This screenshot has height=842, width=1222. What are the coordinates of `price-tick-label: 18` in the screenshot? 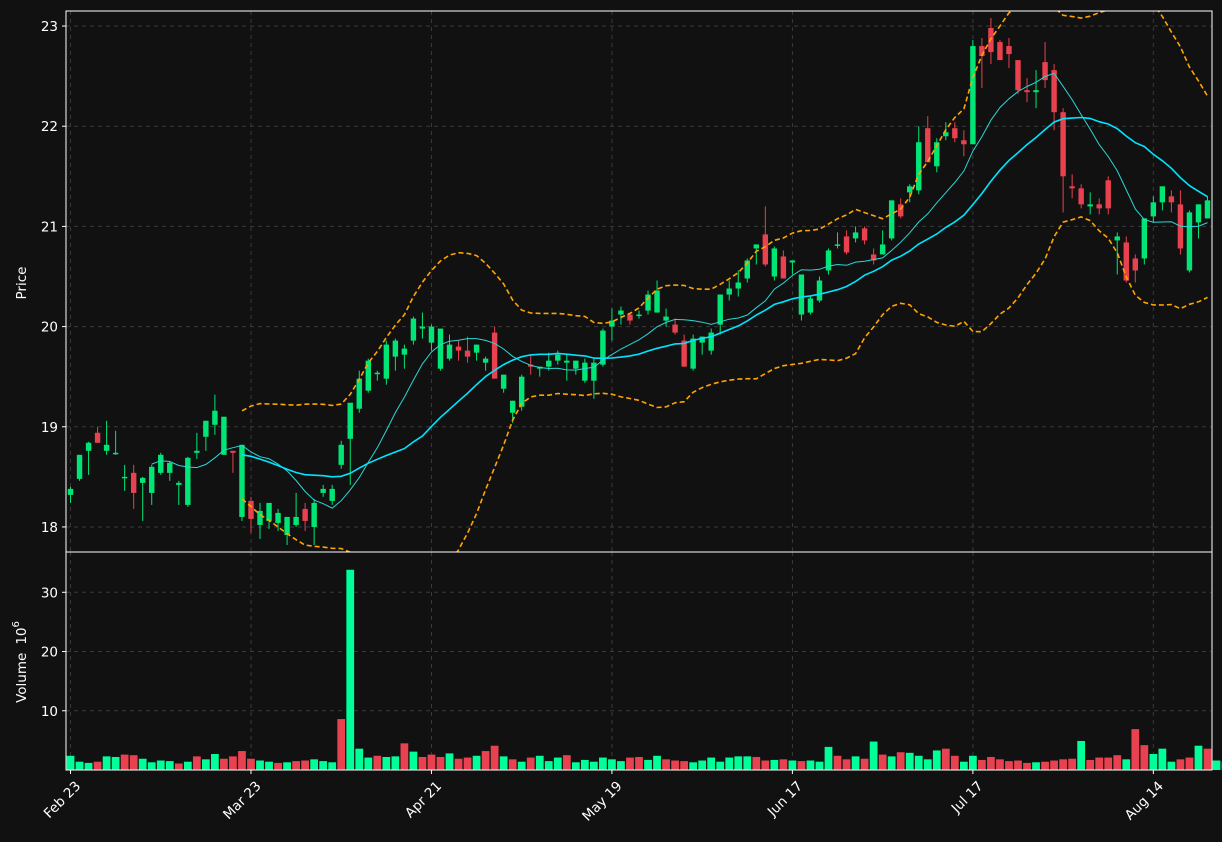 It's located at (49, 528).